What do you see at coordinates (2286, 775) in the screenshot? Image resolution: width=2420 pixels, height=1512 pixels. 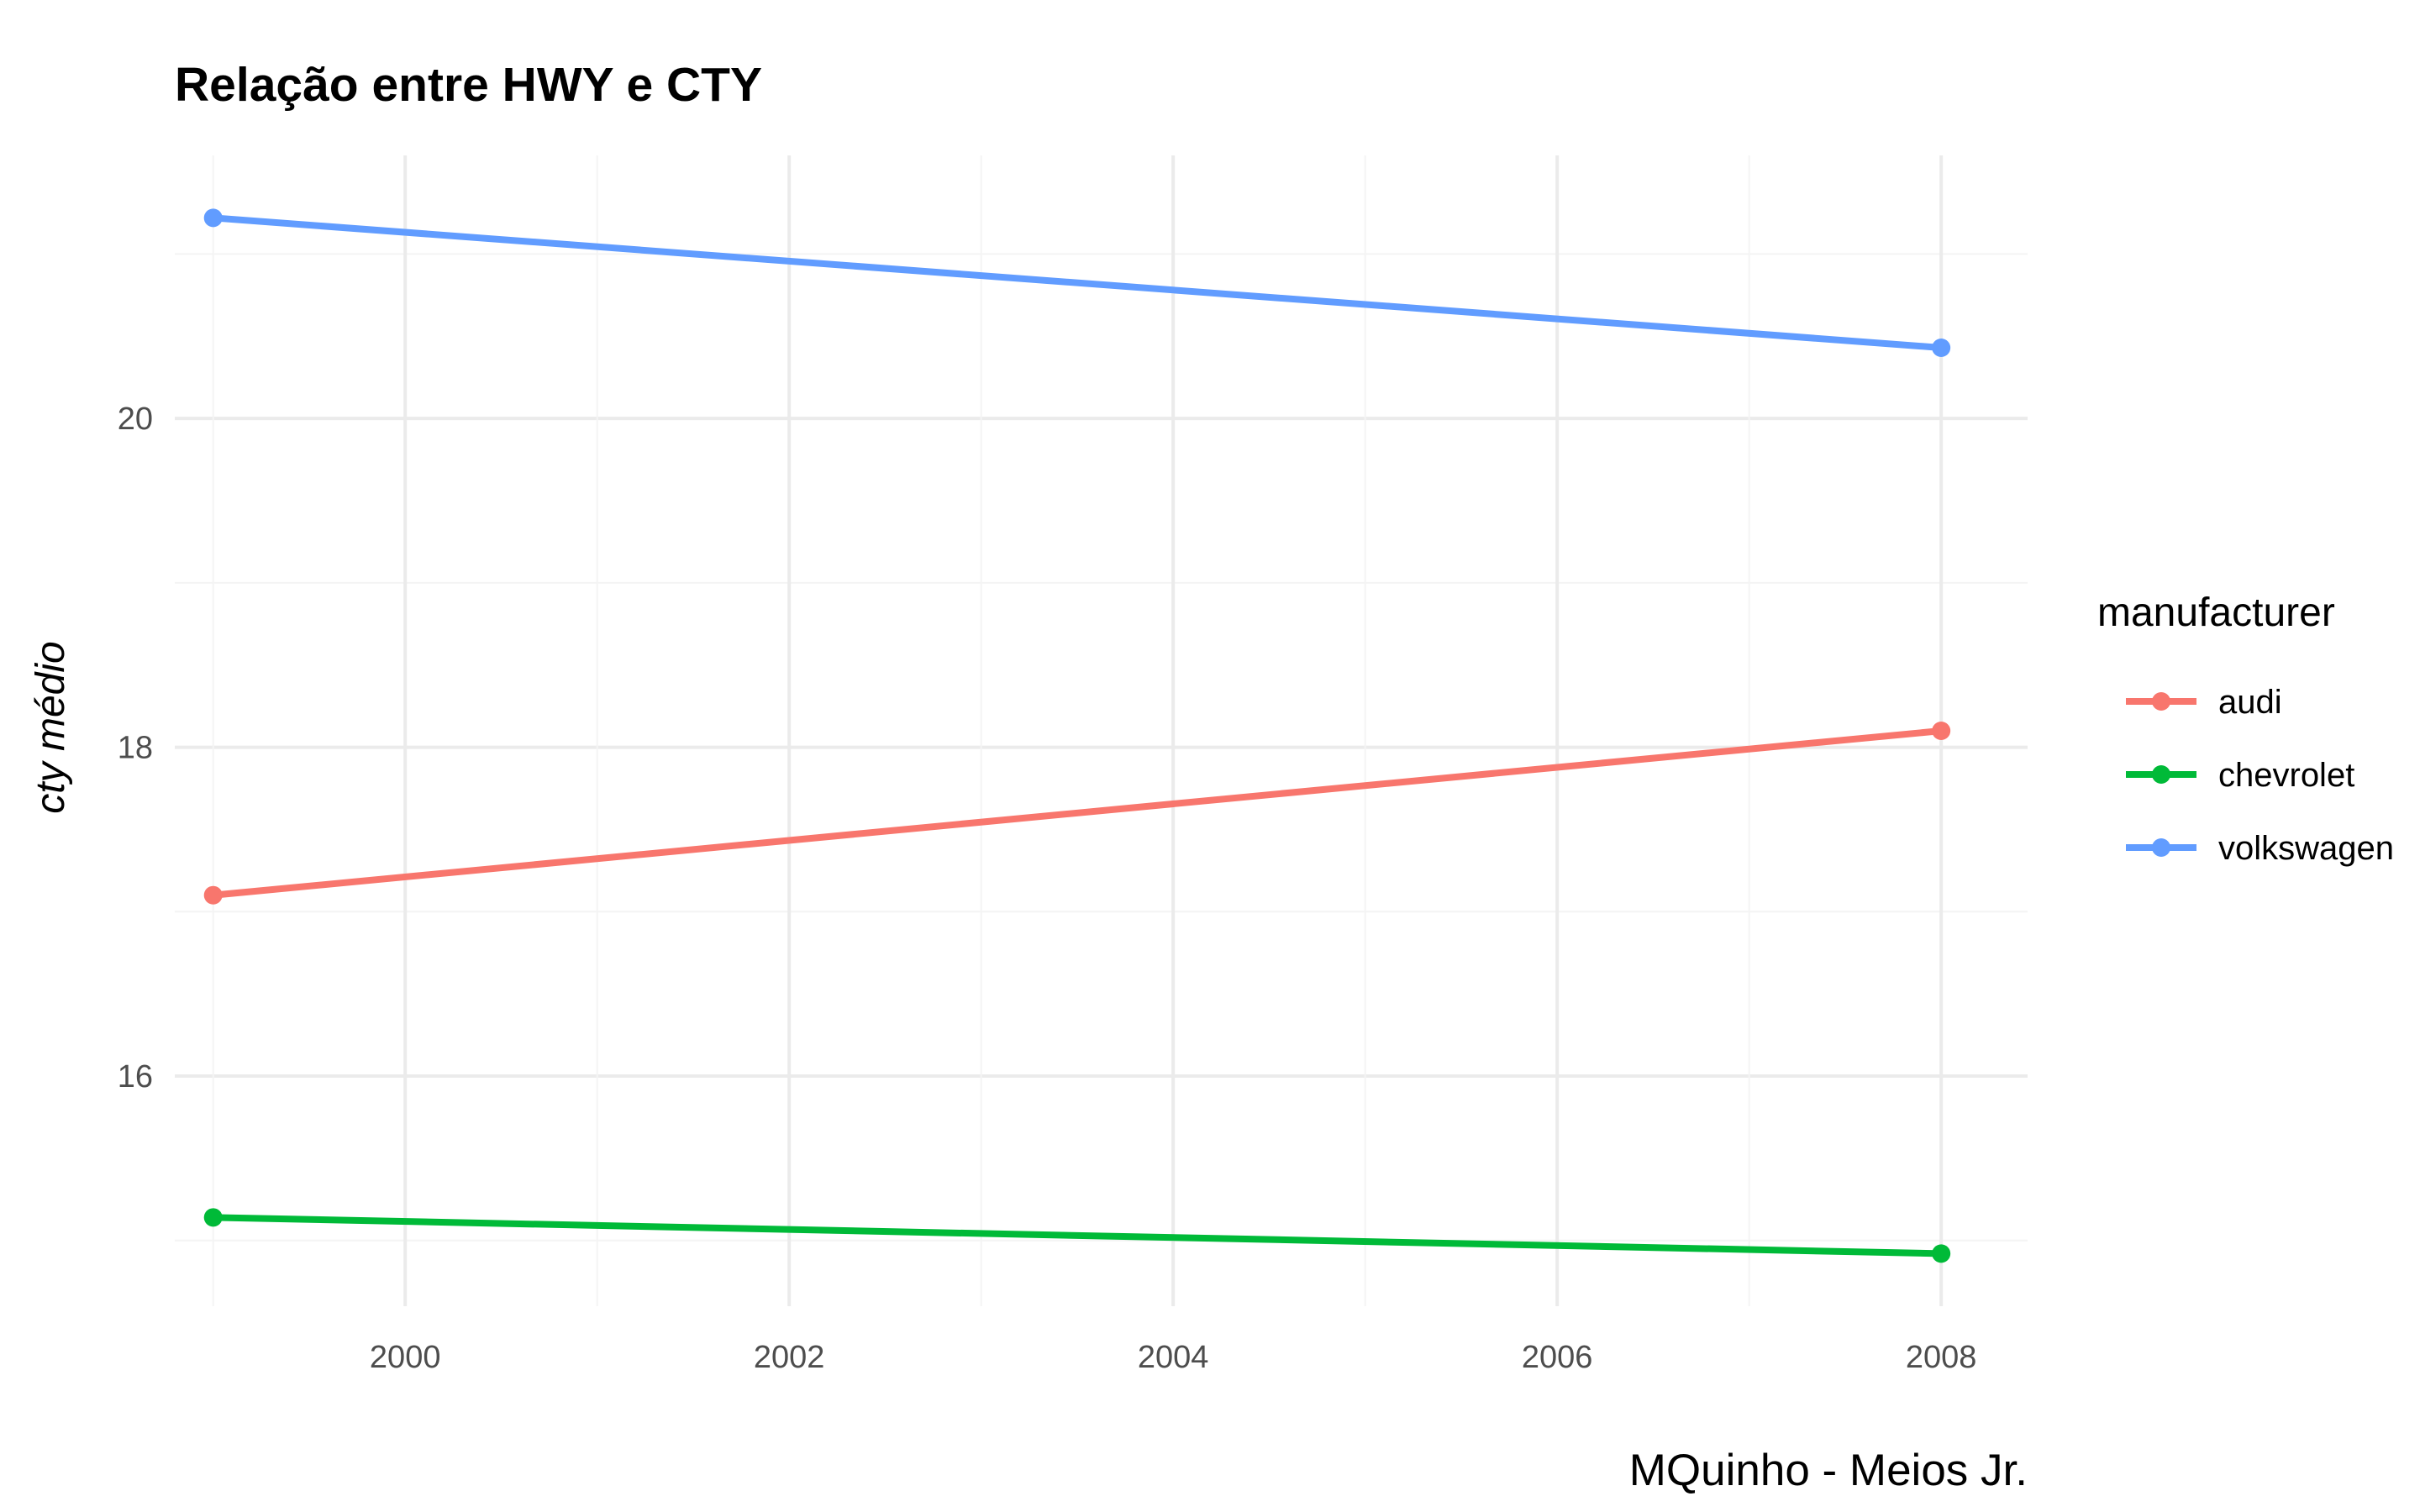 I see `legend-label: chevrolet` at bounding box center [2286, 775].